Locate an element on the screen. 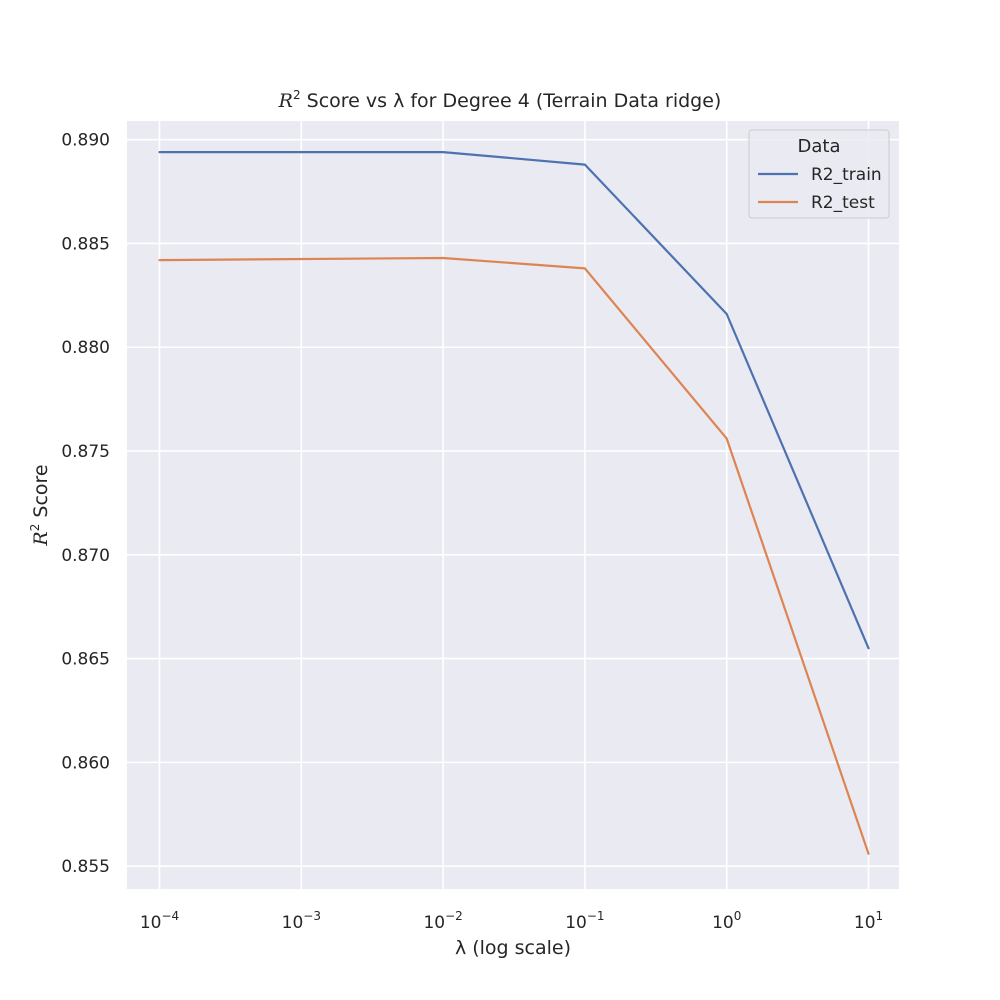 The height and width of the screenshot is (1000, 1000). y-axis-label: R2 Score is located at coordinates (40, 504).